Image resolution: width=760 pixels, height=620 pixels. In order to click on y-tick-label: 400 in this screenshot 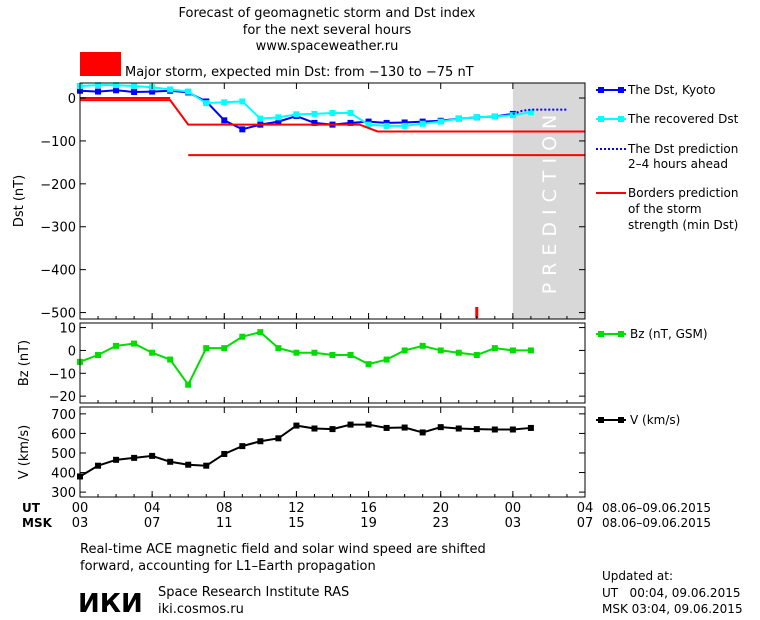, I will do `click(63, 474)`.